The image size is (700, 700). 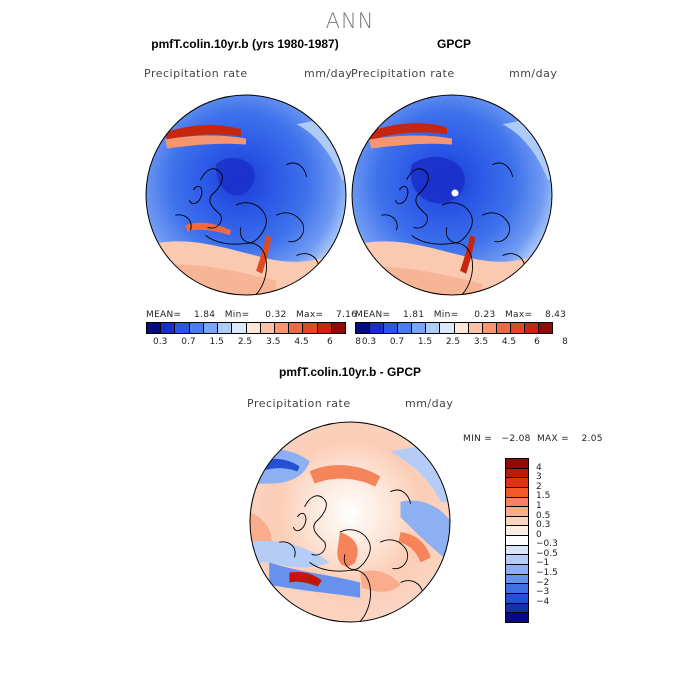 I want to click on model-panel-title: pmfT.colin.10yr.b (yrs 1980-1987), so click(x=245, y=44).